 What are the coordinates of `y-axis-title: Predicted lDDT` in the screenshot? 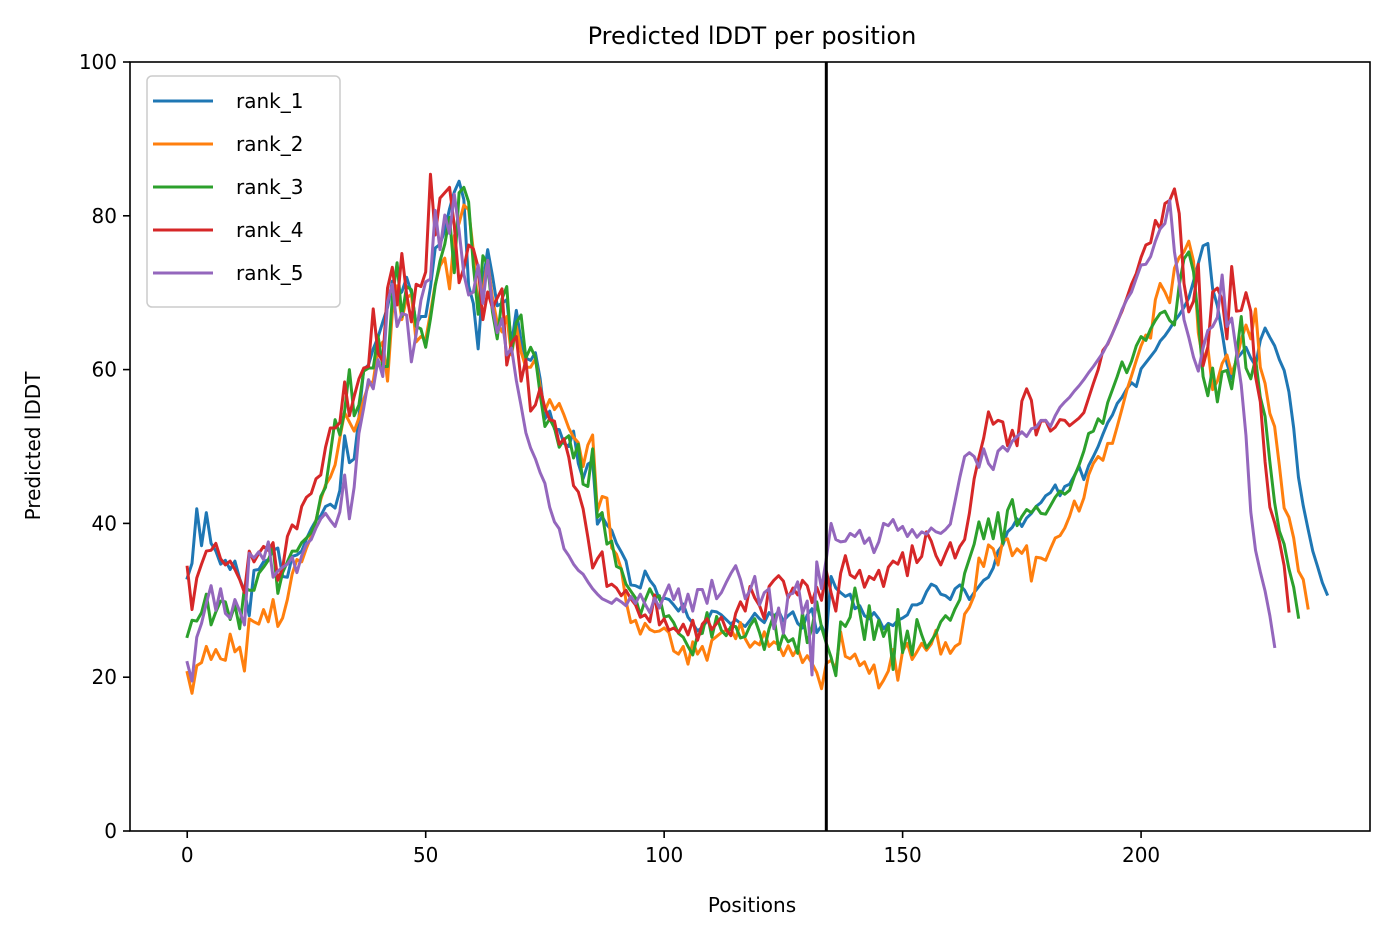 It's located at (33, 446).